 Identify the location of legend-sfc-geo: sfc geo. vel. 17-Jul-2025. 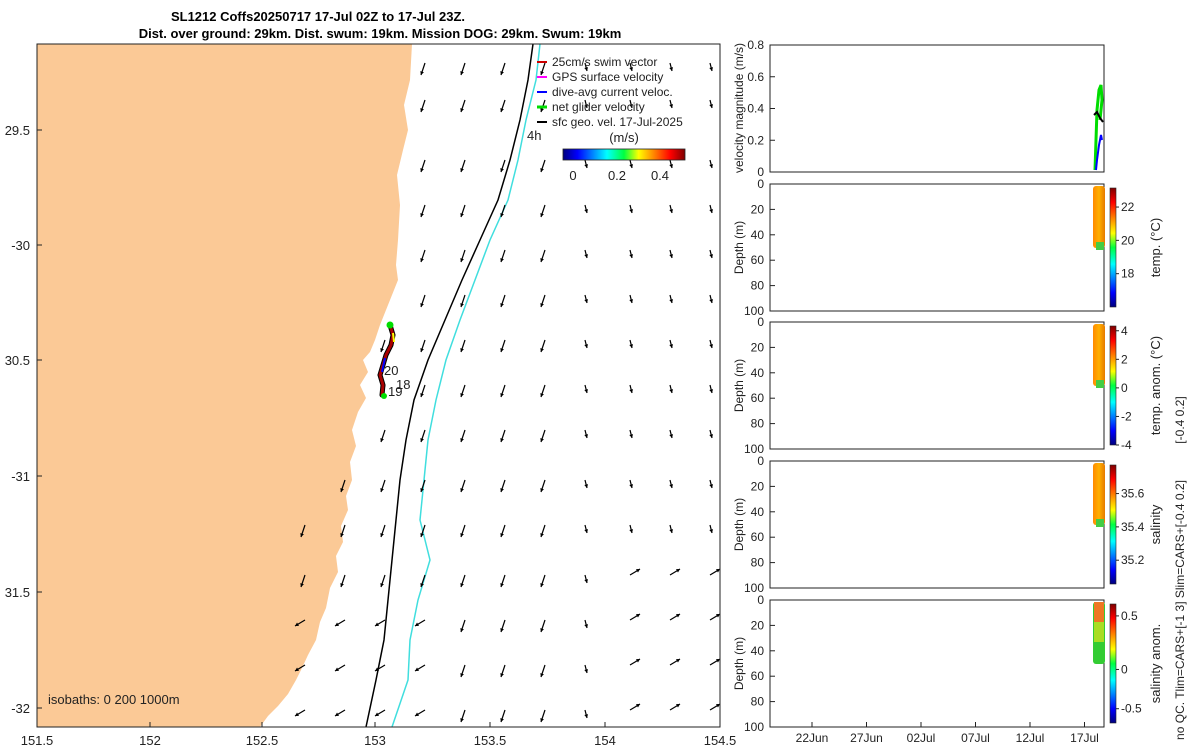
(617, 122).